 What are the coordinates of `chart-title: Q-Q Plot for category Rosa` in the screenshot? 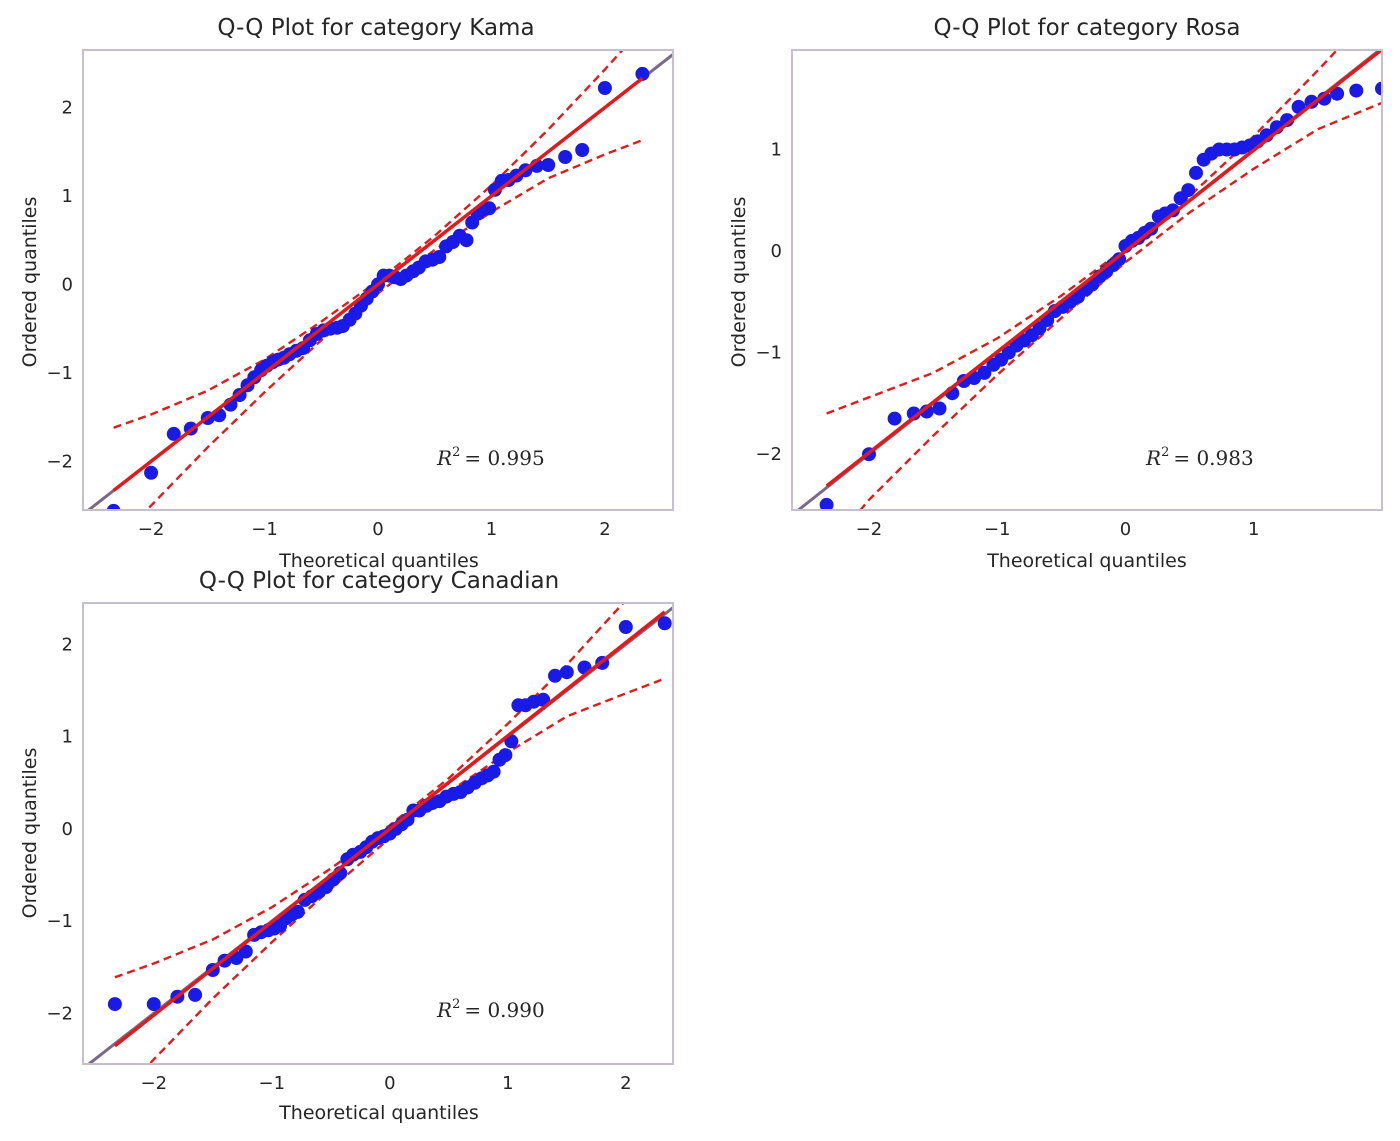 It's located at (1087, 28).